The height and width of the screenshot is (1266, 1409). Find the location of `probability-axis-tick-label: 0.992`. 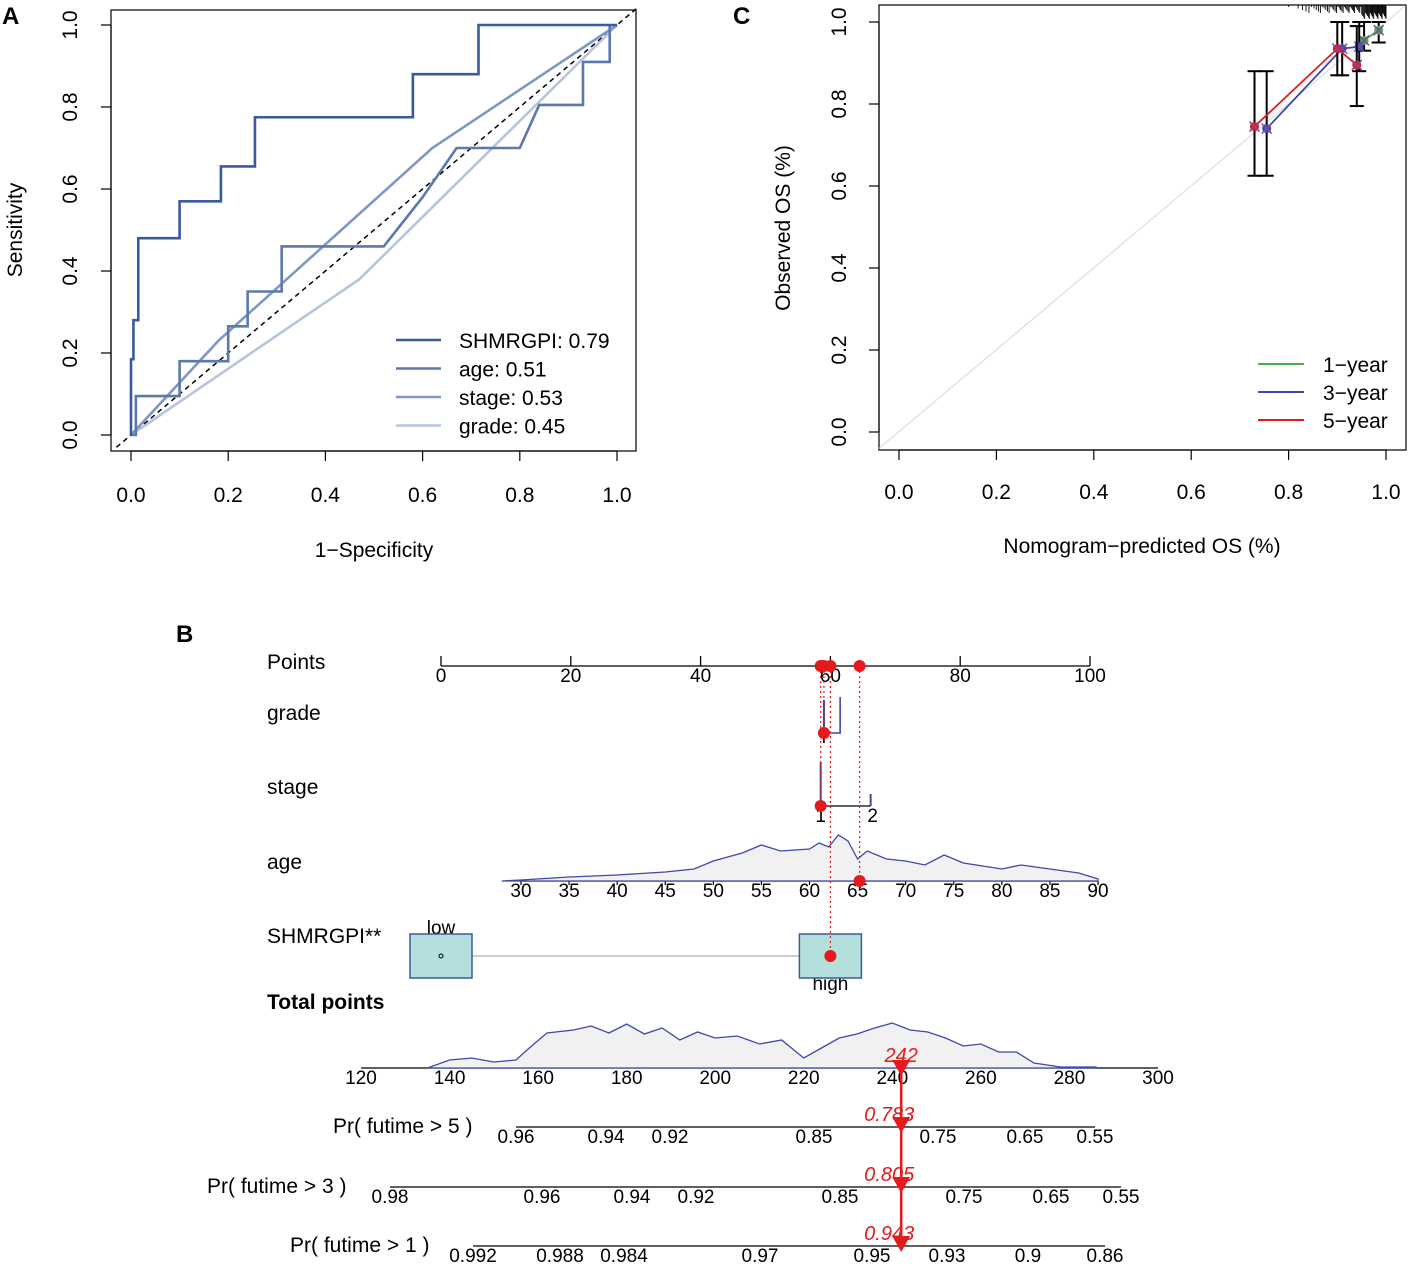

probability-axis-tick-label: 0.992 is located at coordinates (473, 1256).